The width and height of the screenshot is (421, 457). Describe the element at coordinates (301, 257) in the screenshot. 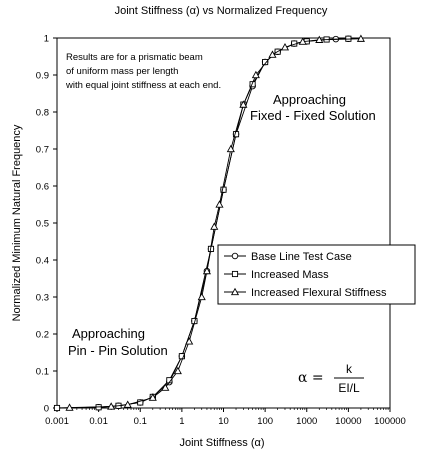

I see `legend-label: Base Line Test Case` at that location.